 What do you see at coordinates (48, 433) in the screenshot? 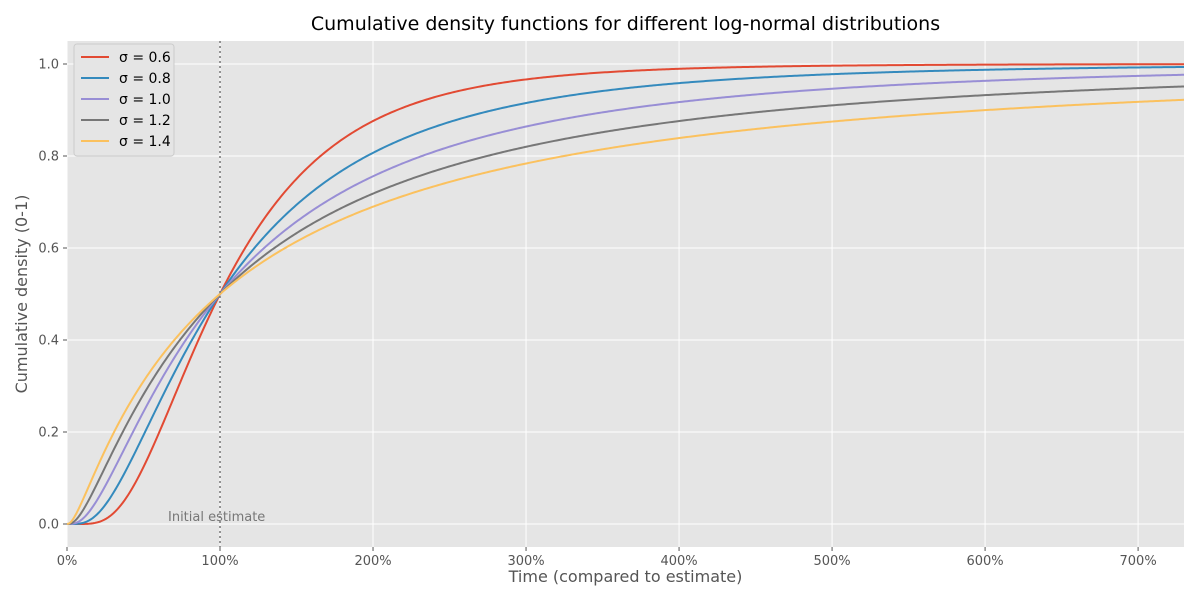
I see `y-tick-label: 0.2` at bounding box center [48, 433].